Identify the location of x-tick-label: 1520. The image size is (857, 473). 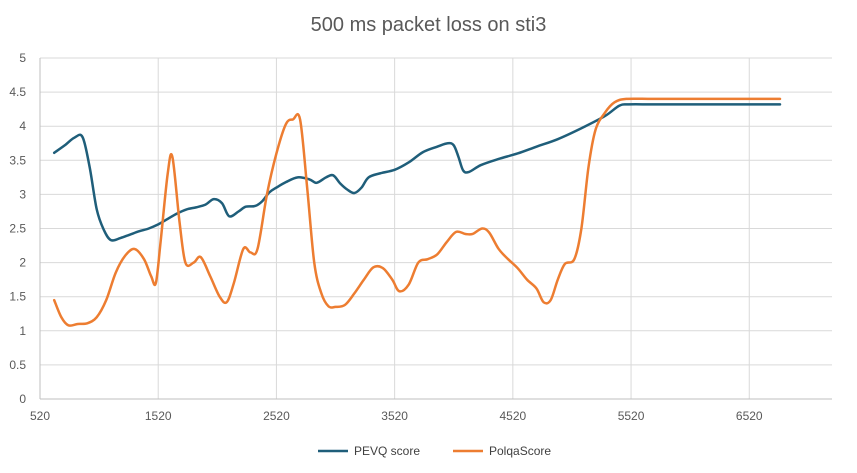
(158, 416).